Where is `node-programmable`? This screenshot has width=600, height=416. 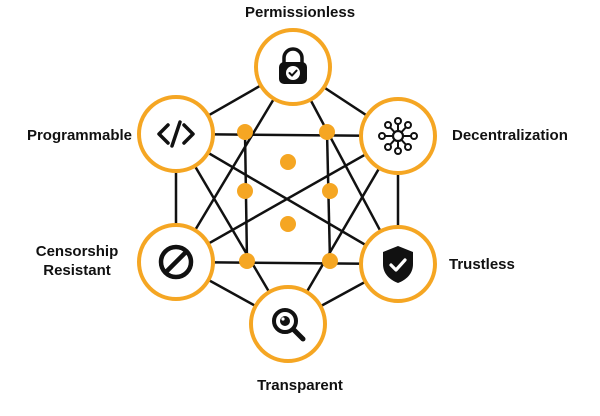
node-programmable is located at coordinates (176, 134).